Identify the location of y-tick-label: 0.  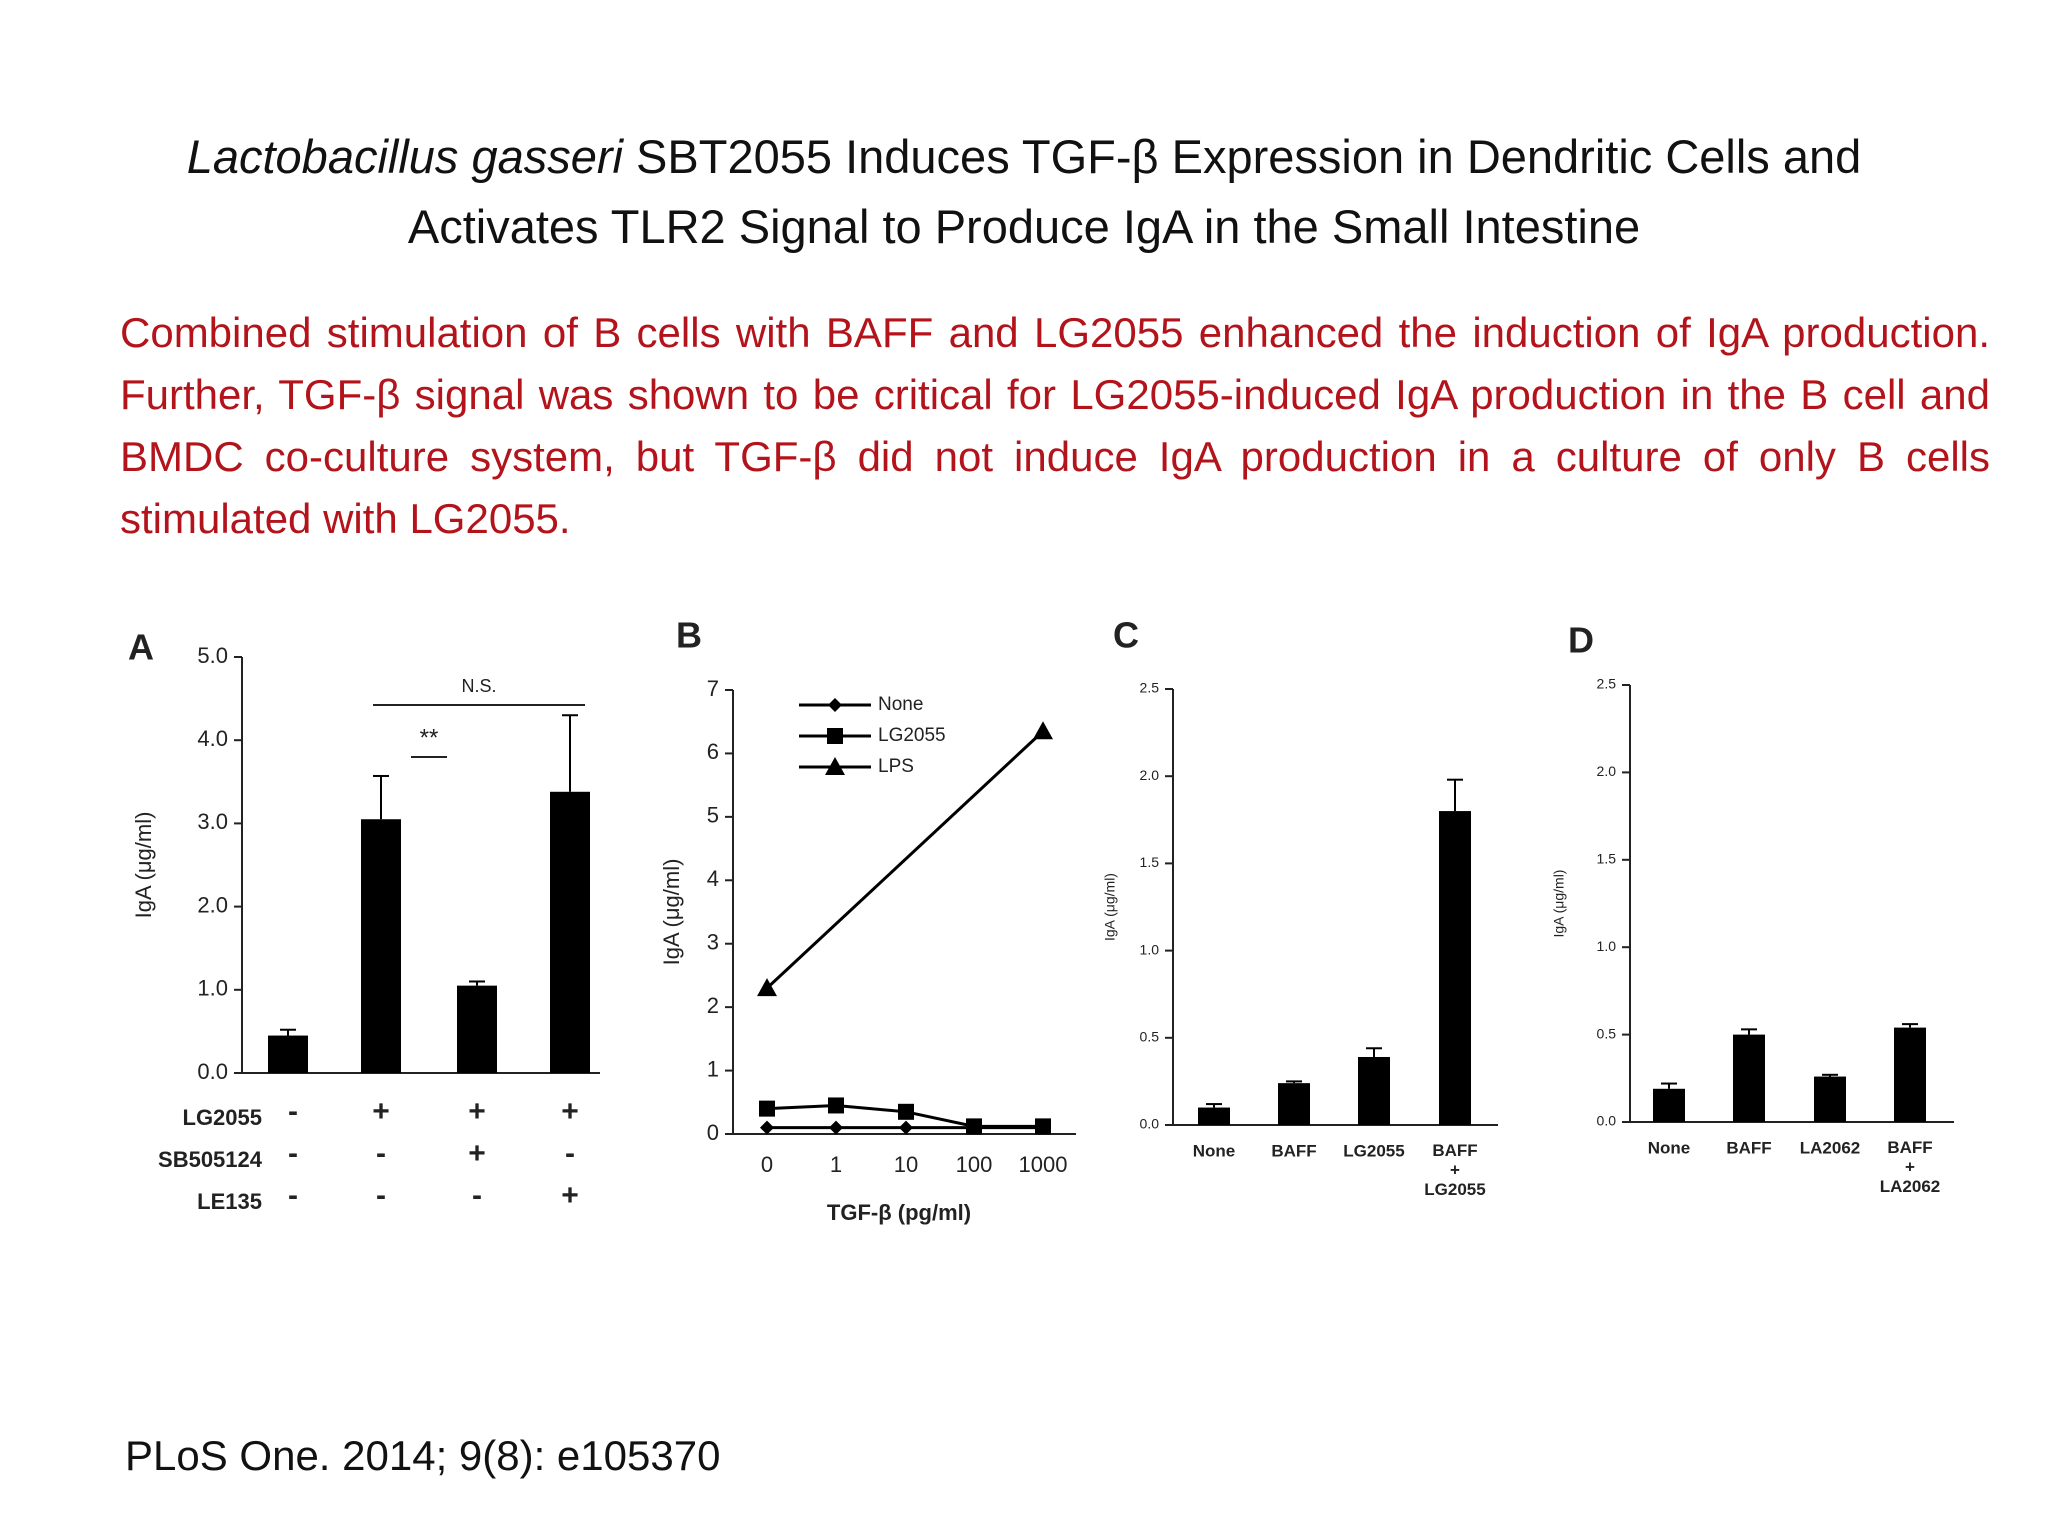
(713, 1132).